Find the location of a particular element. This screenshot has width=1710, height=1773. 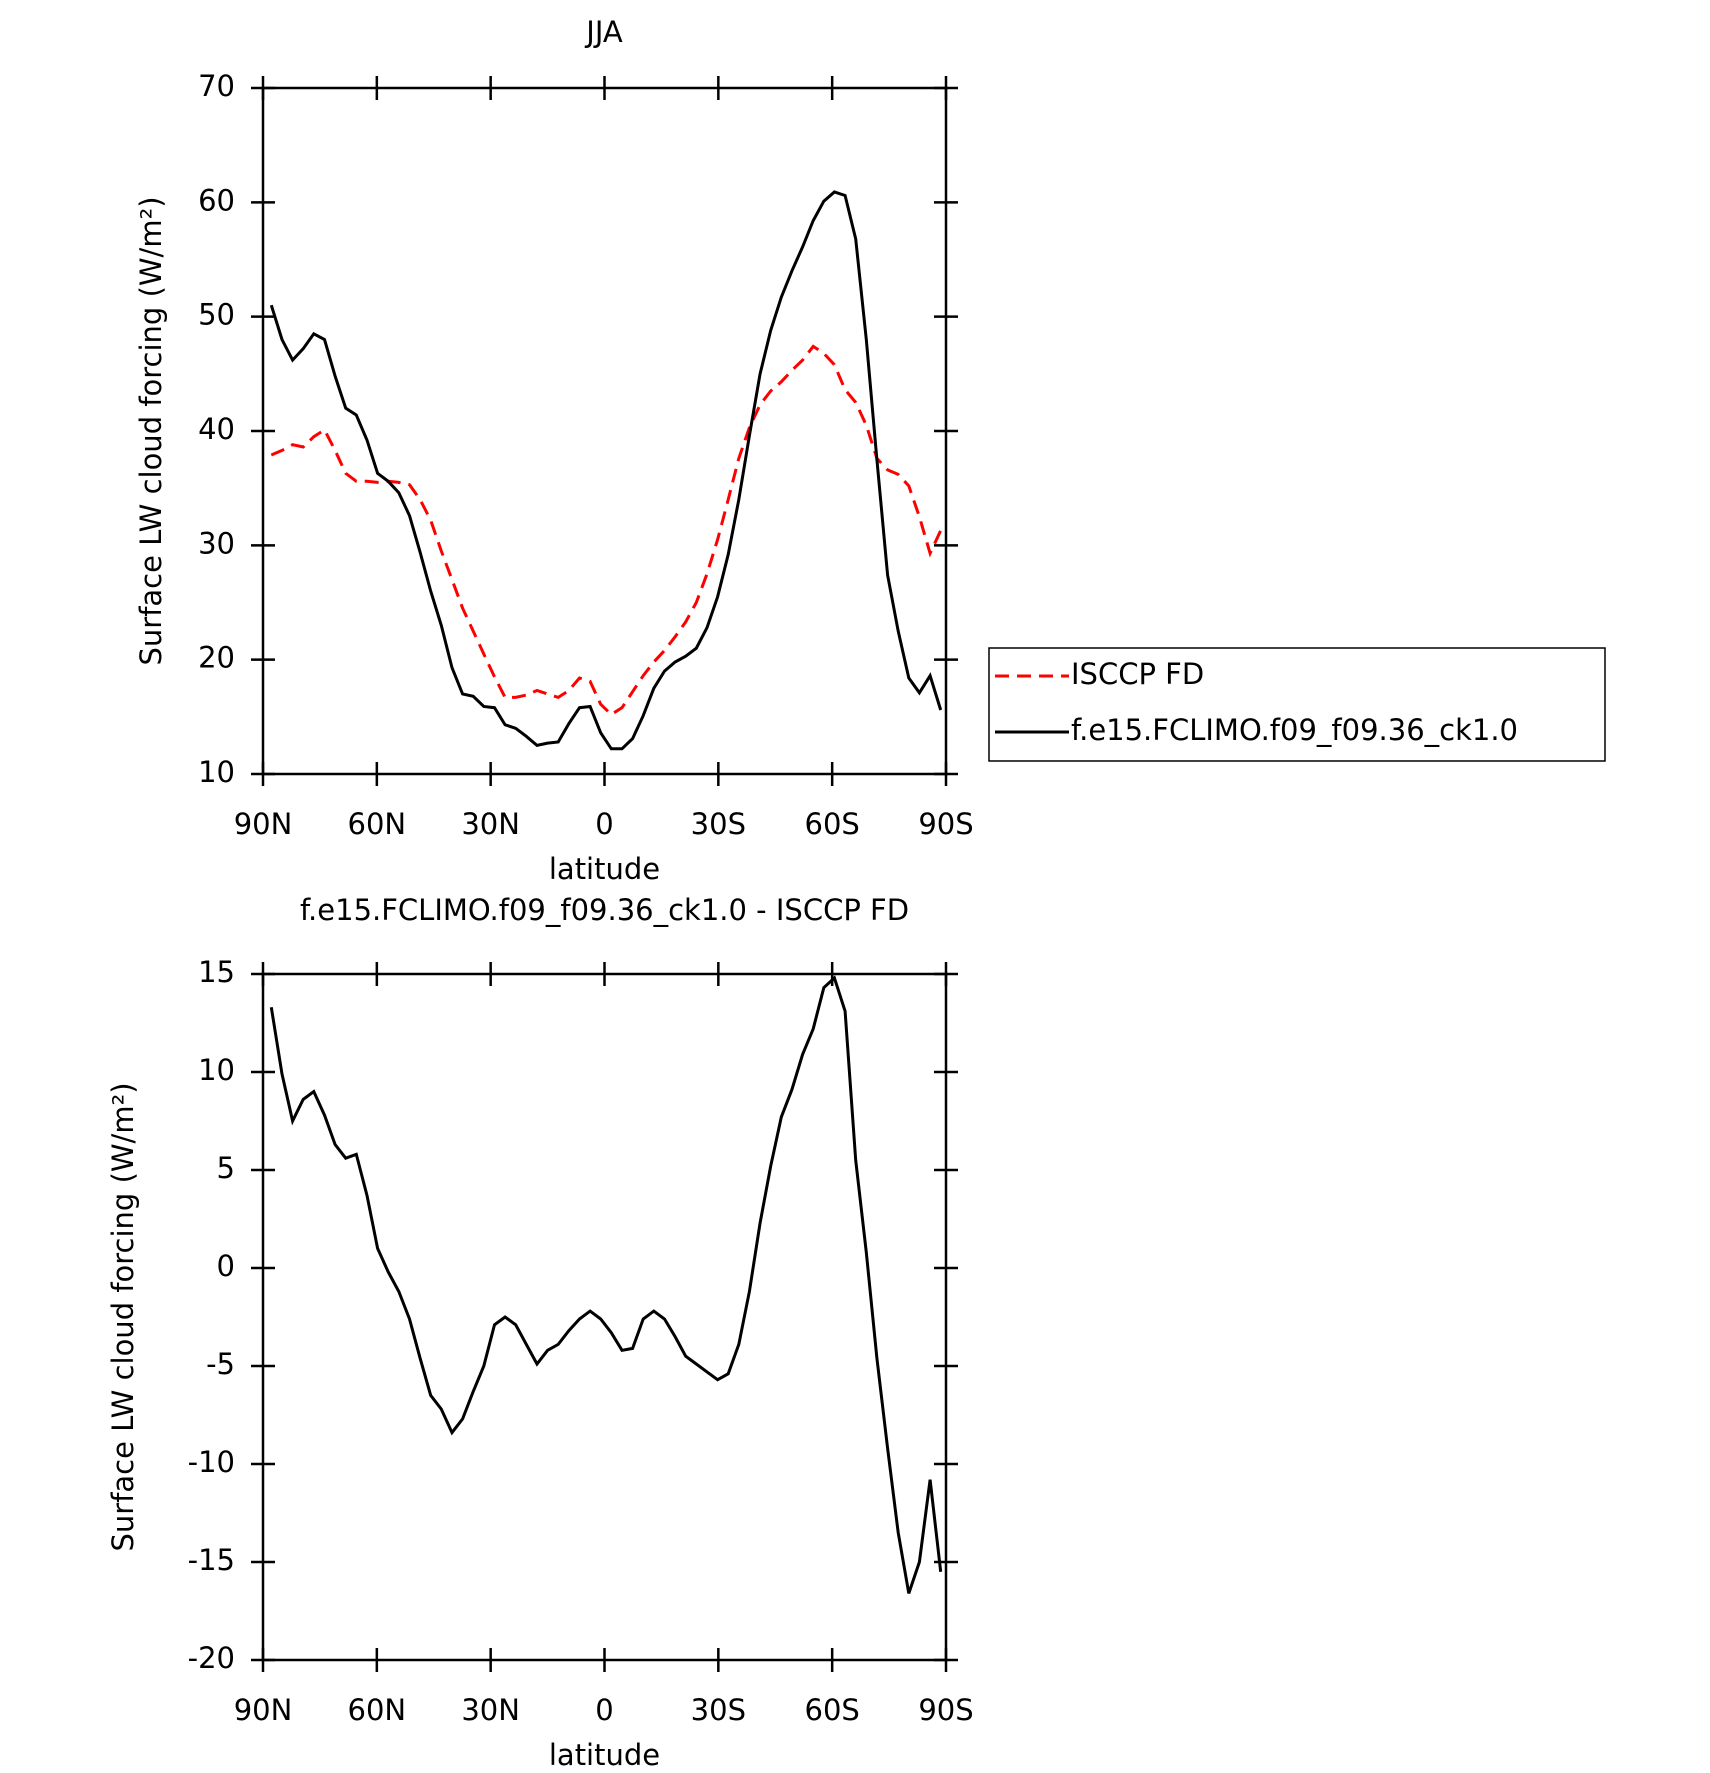

y-tick-label: 70 is located at coordinates (216, 86).